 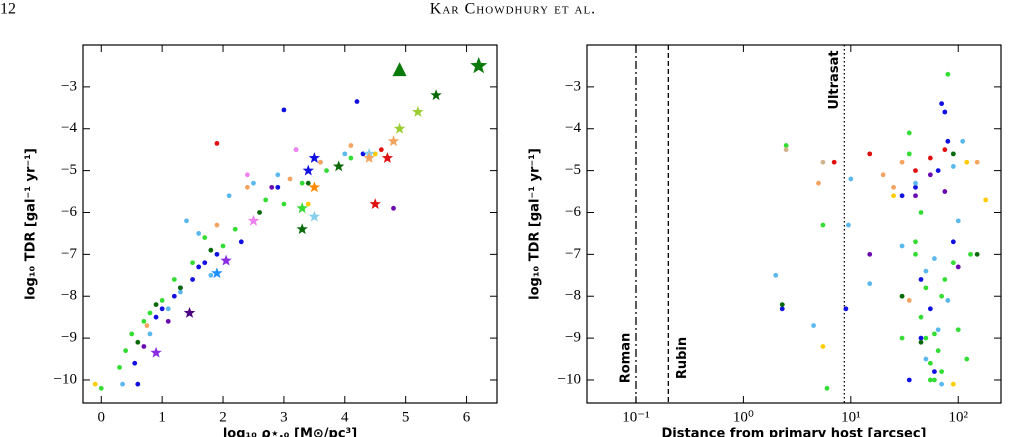 I want to click on x-tick-label: 10¹, so click(x=851, y=417).